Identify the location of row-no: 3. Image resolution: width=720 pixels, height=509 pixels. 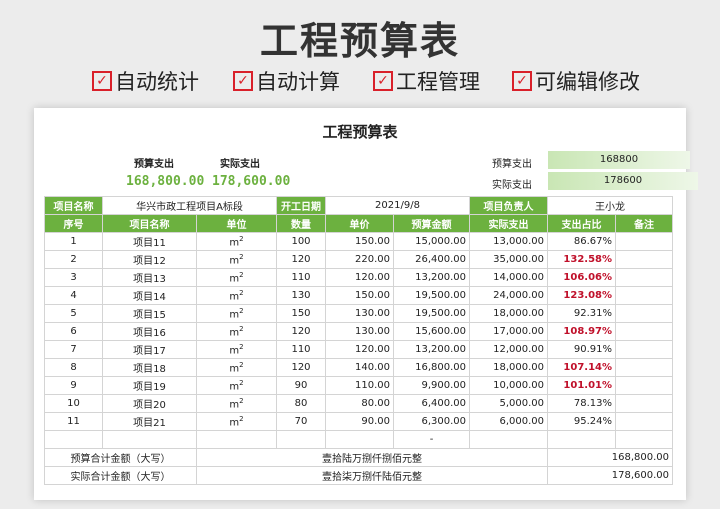
(73, 277).